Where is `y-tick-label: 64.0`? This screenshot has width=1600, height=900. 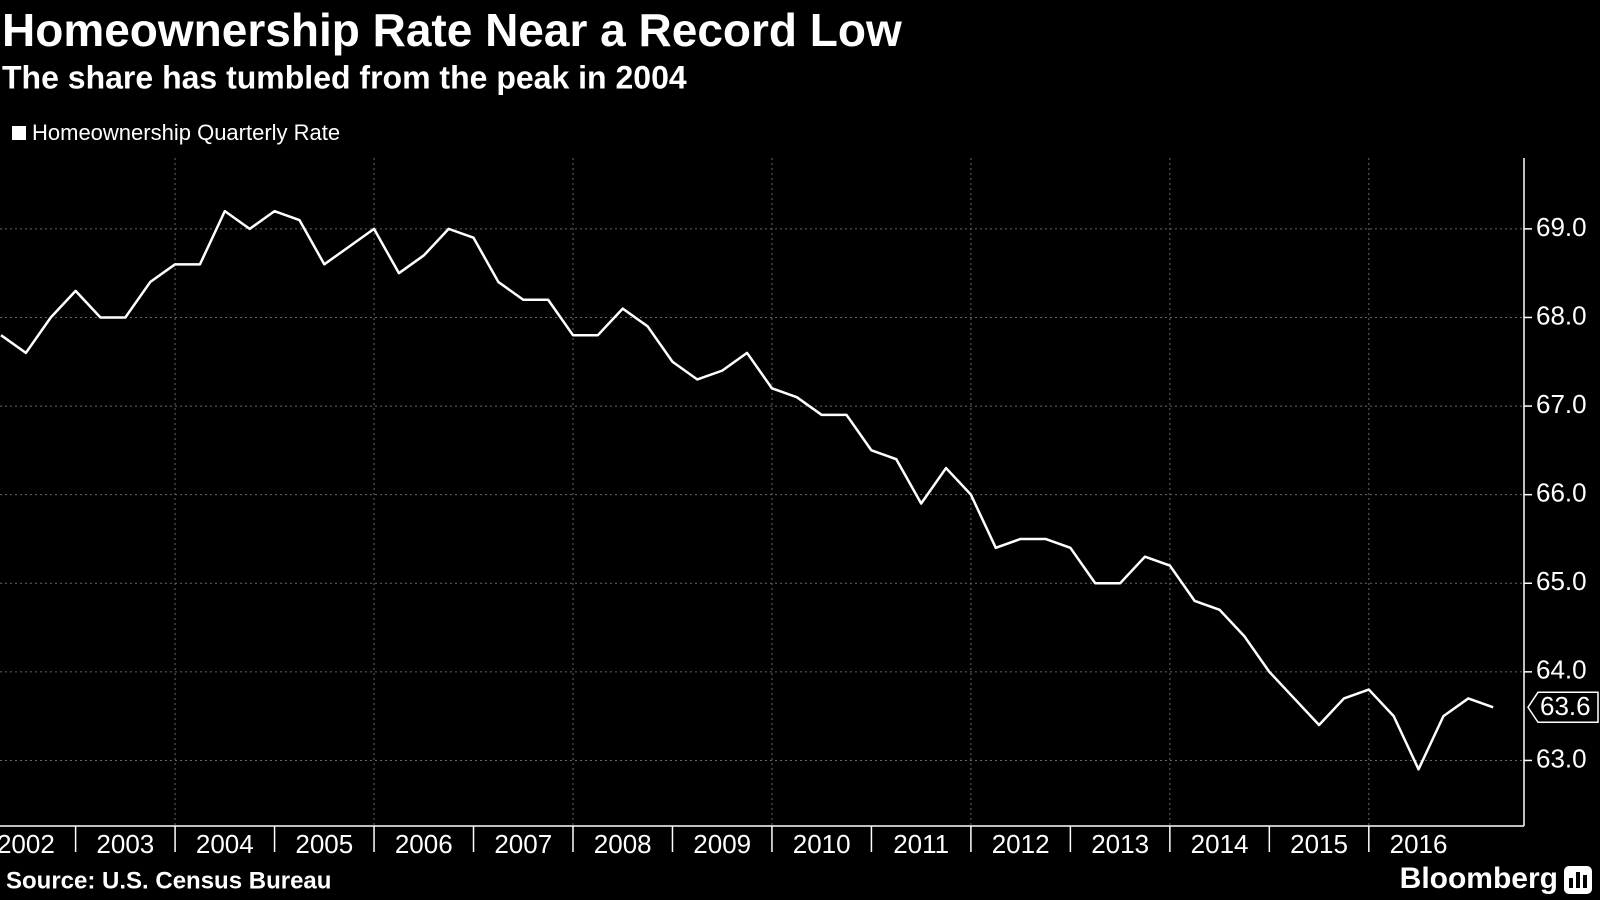 y-tick-label: 64.0 is located at coordinates (1561, 670).